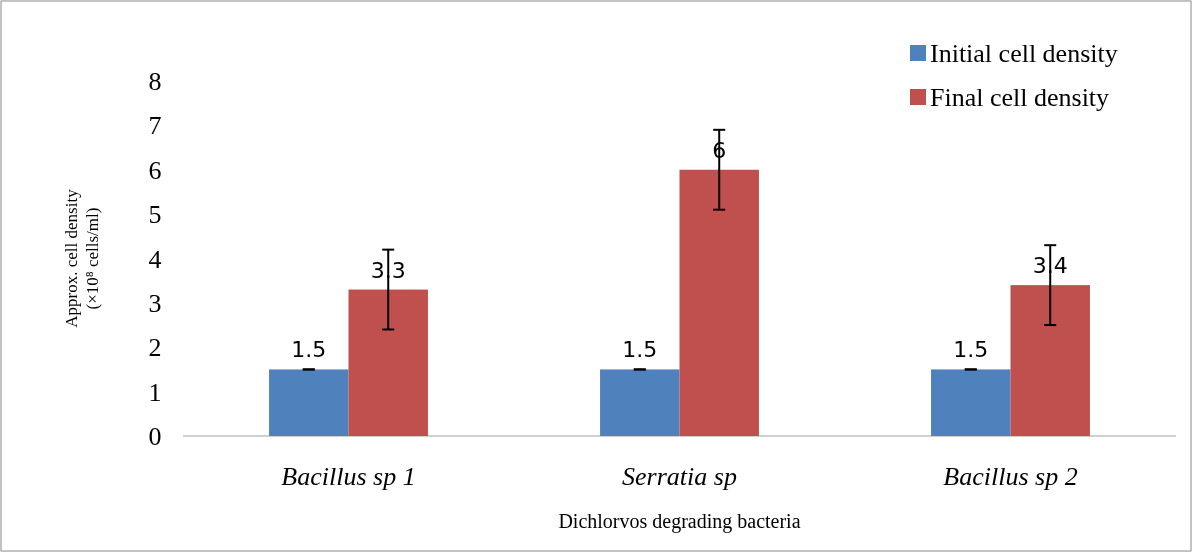 This screenshot has height=552, width=1192. What do you see at coordinates (348, 476) in the screenshot?
I see `x-tick-label: Bacillus sp 1` at bounding box center [348, 476].